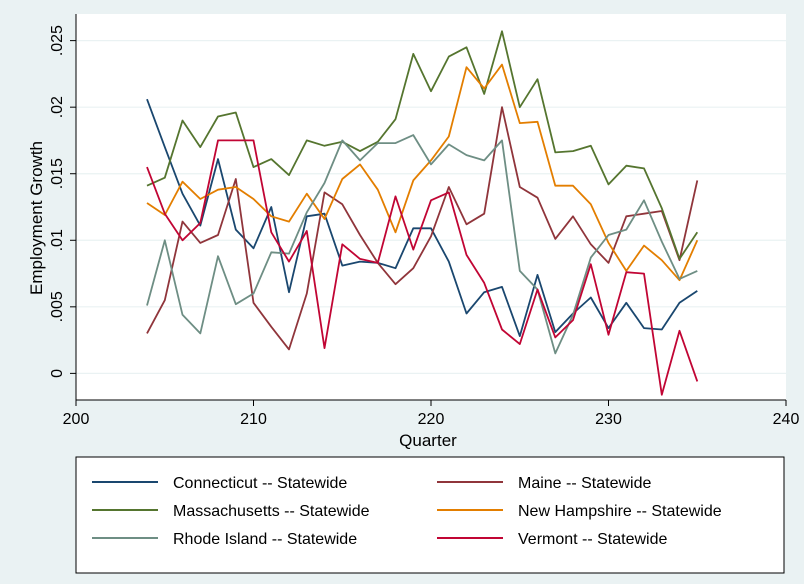  What do you see at coordinates (431, 419) in the screenshot?
I see `x-tick-label: 220` at bounding box center [431, 419].